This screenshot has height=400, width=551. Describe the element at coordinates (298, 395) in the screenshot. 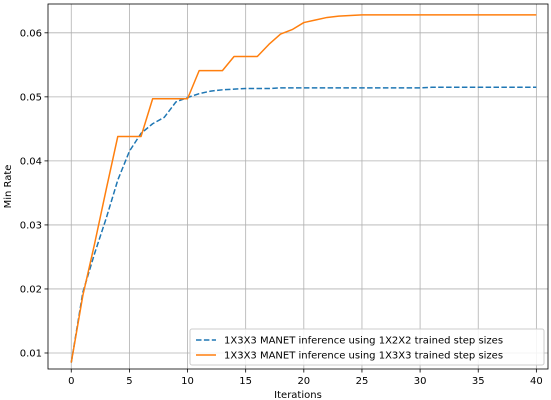

I see `x-axis-label: Iterations` at that location.